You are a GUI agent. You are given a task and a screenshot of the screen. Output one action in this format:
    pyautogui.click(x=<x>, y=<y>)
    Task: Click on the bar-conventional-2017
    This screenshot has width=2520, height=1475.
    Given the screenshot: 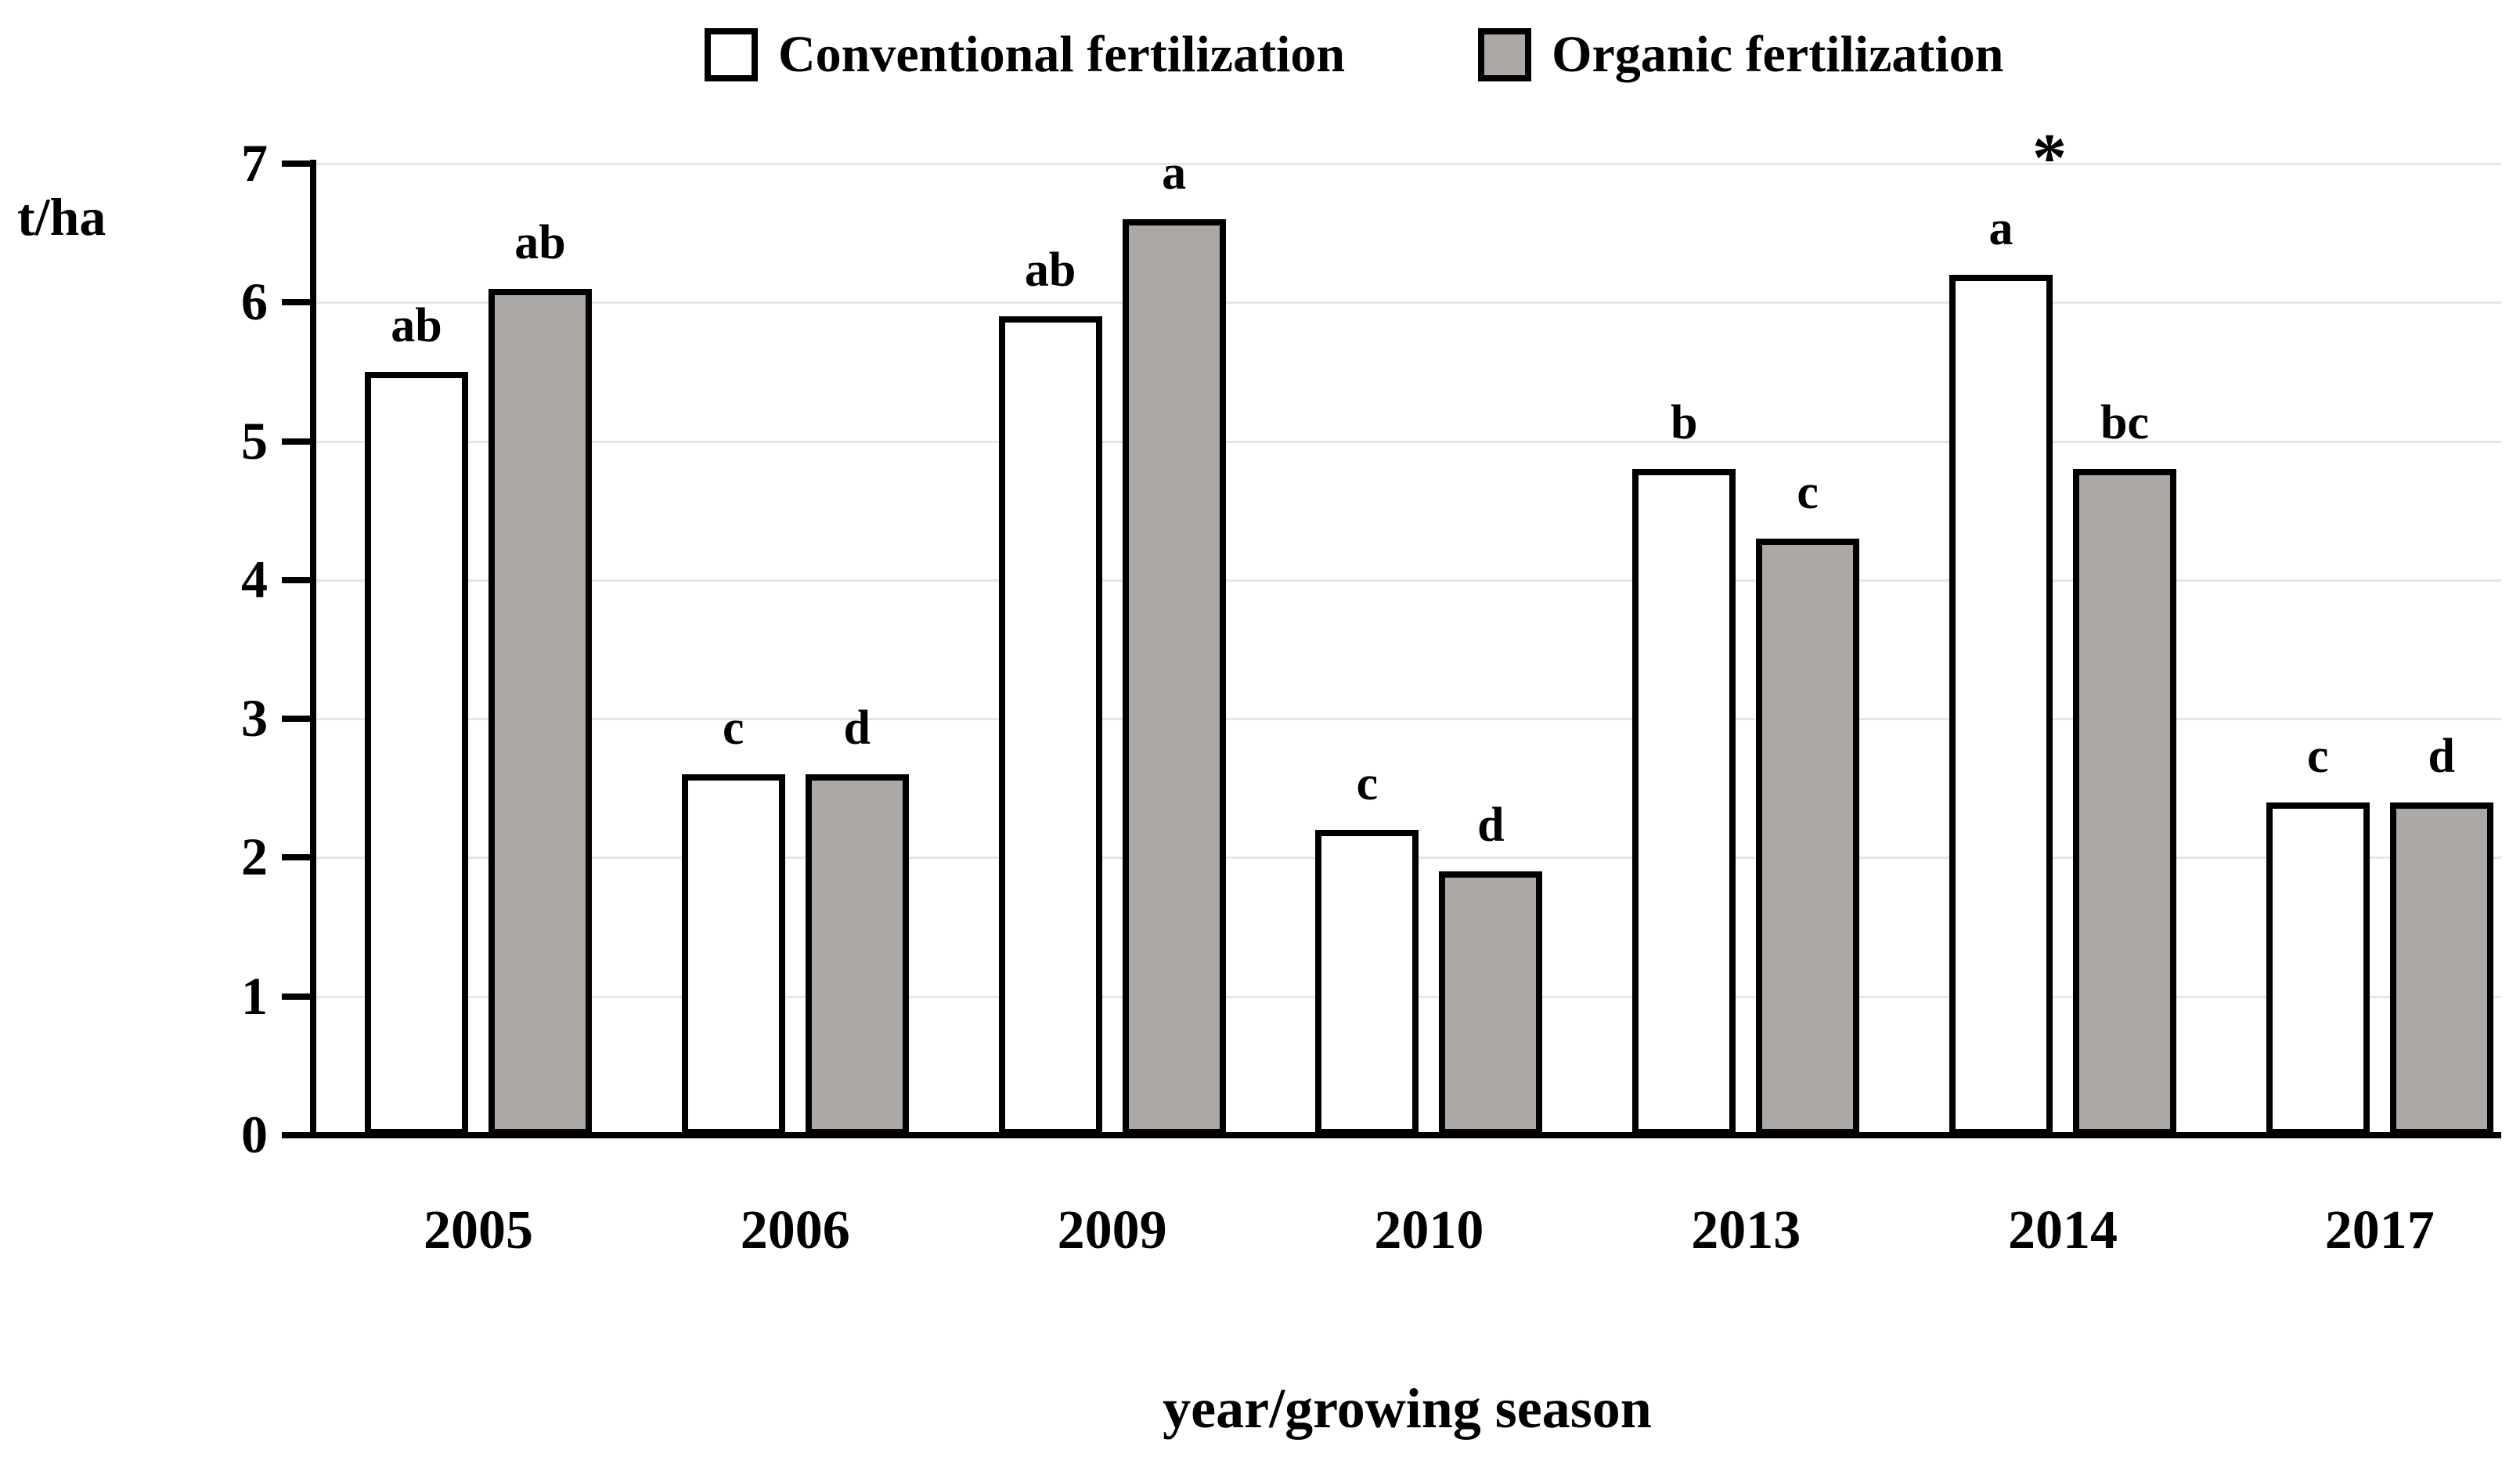 What is the action you would take?
    pyautogui.click(x=2318, y=969)
    